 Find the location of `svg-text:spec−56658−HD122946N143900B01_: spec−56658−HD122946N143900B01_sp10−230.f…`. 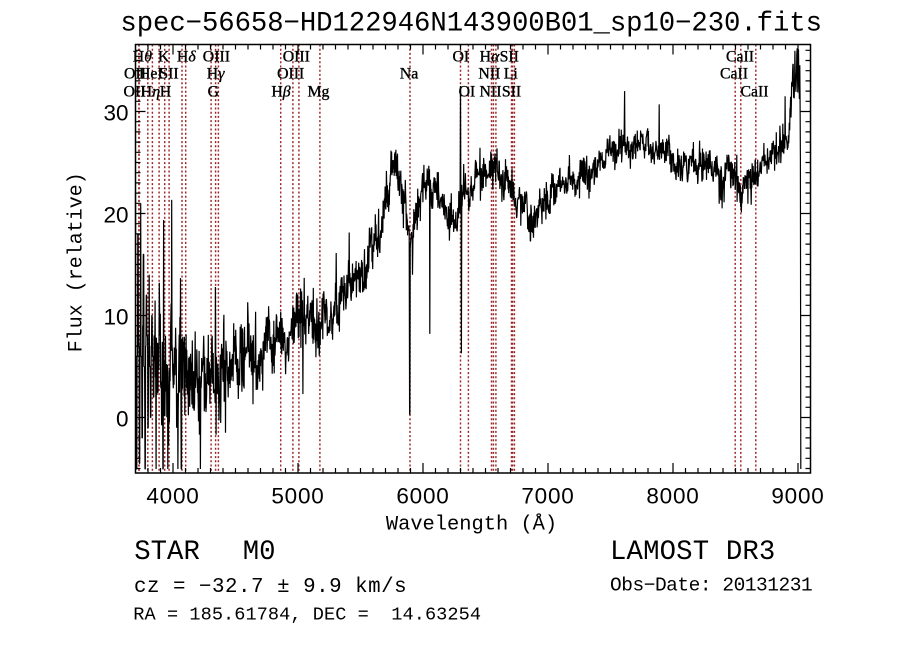

svg-text:spec−56658−HD122946N143900B01_: spec−56658−HD122946N143900B01_sp10−230.f… is located at coordinates (471, 24).